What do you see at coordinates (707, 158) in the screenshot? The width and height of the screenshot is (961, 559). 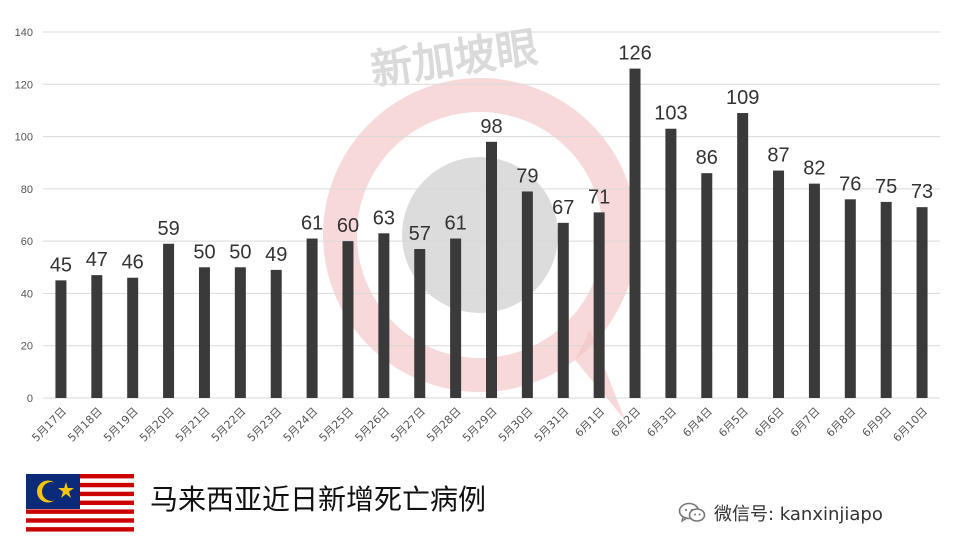 I see `data-label: 86` at bounding box center [707, 158].